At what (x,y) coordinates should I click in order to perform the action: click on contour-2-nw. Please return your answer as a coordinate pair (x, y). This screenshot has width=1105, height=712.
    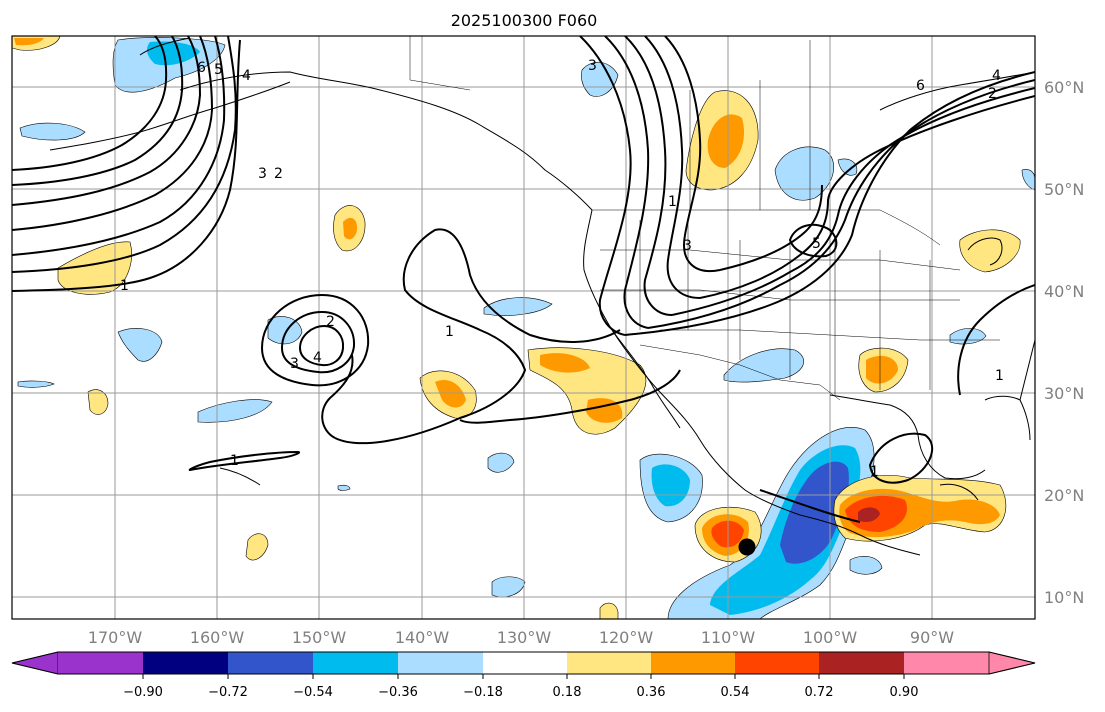
    Looking at the image, I should click on (124, 154).